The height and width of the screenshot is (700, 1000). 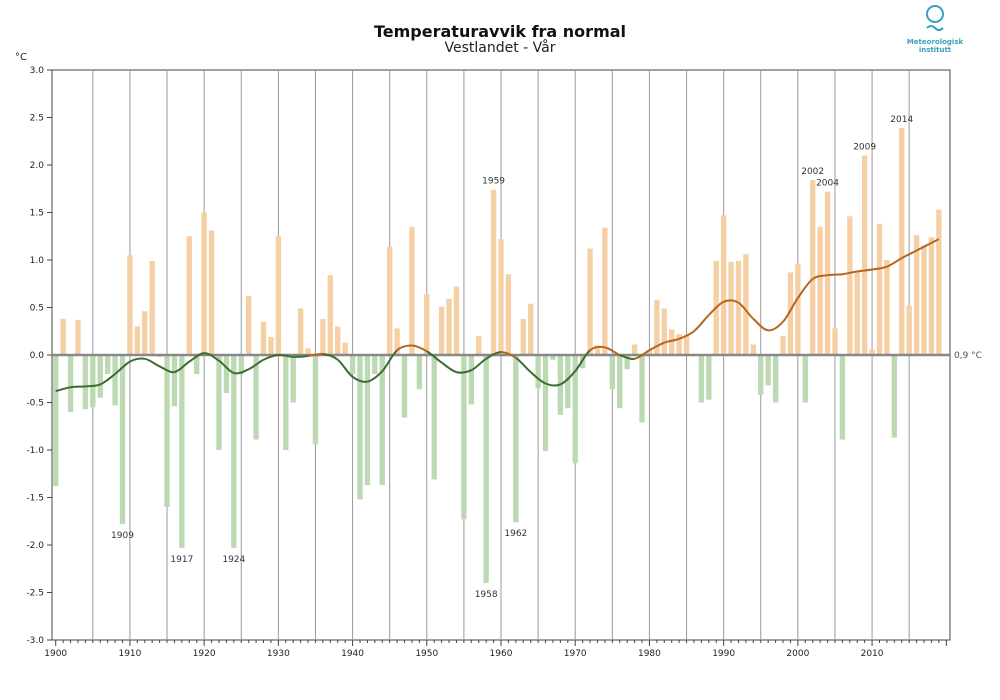 I want to click on annotation-1958: 1958, so click(x=486, y=595).